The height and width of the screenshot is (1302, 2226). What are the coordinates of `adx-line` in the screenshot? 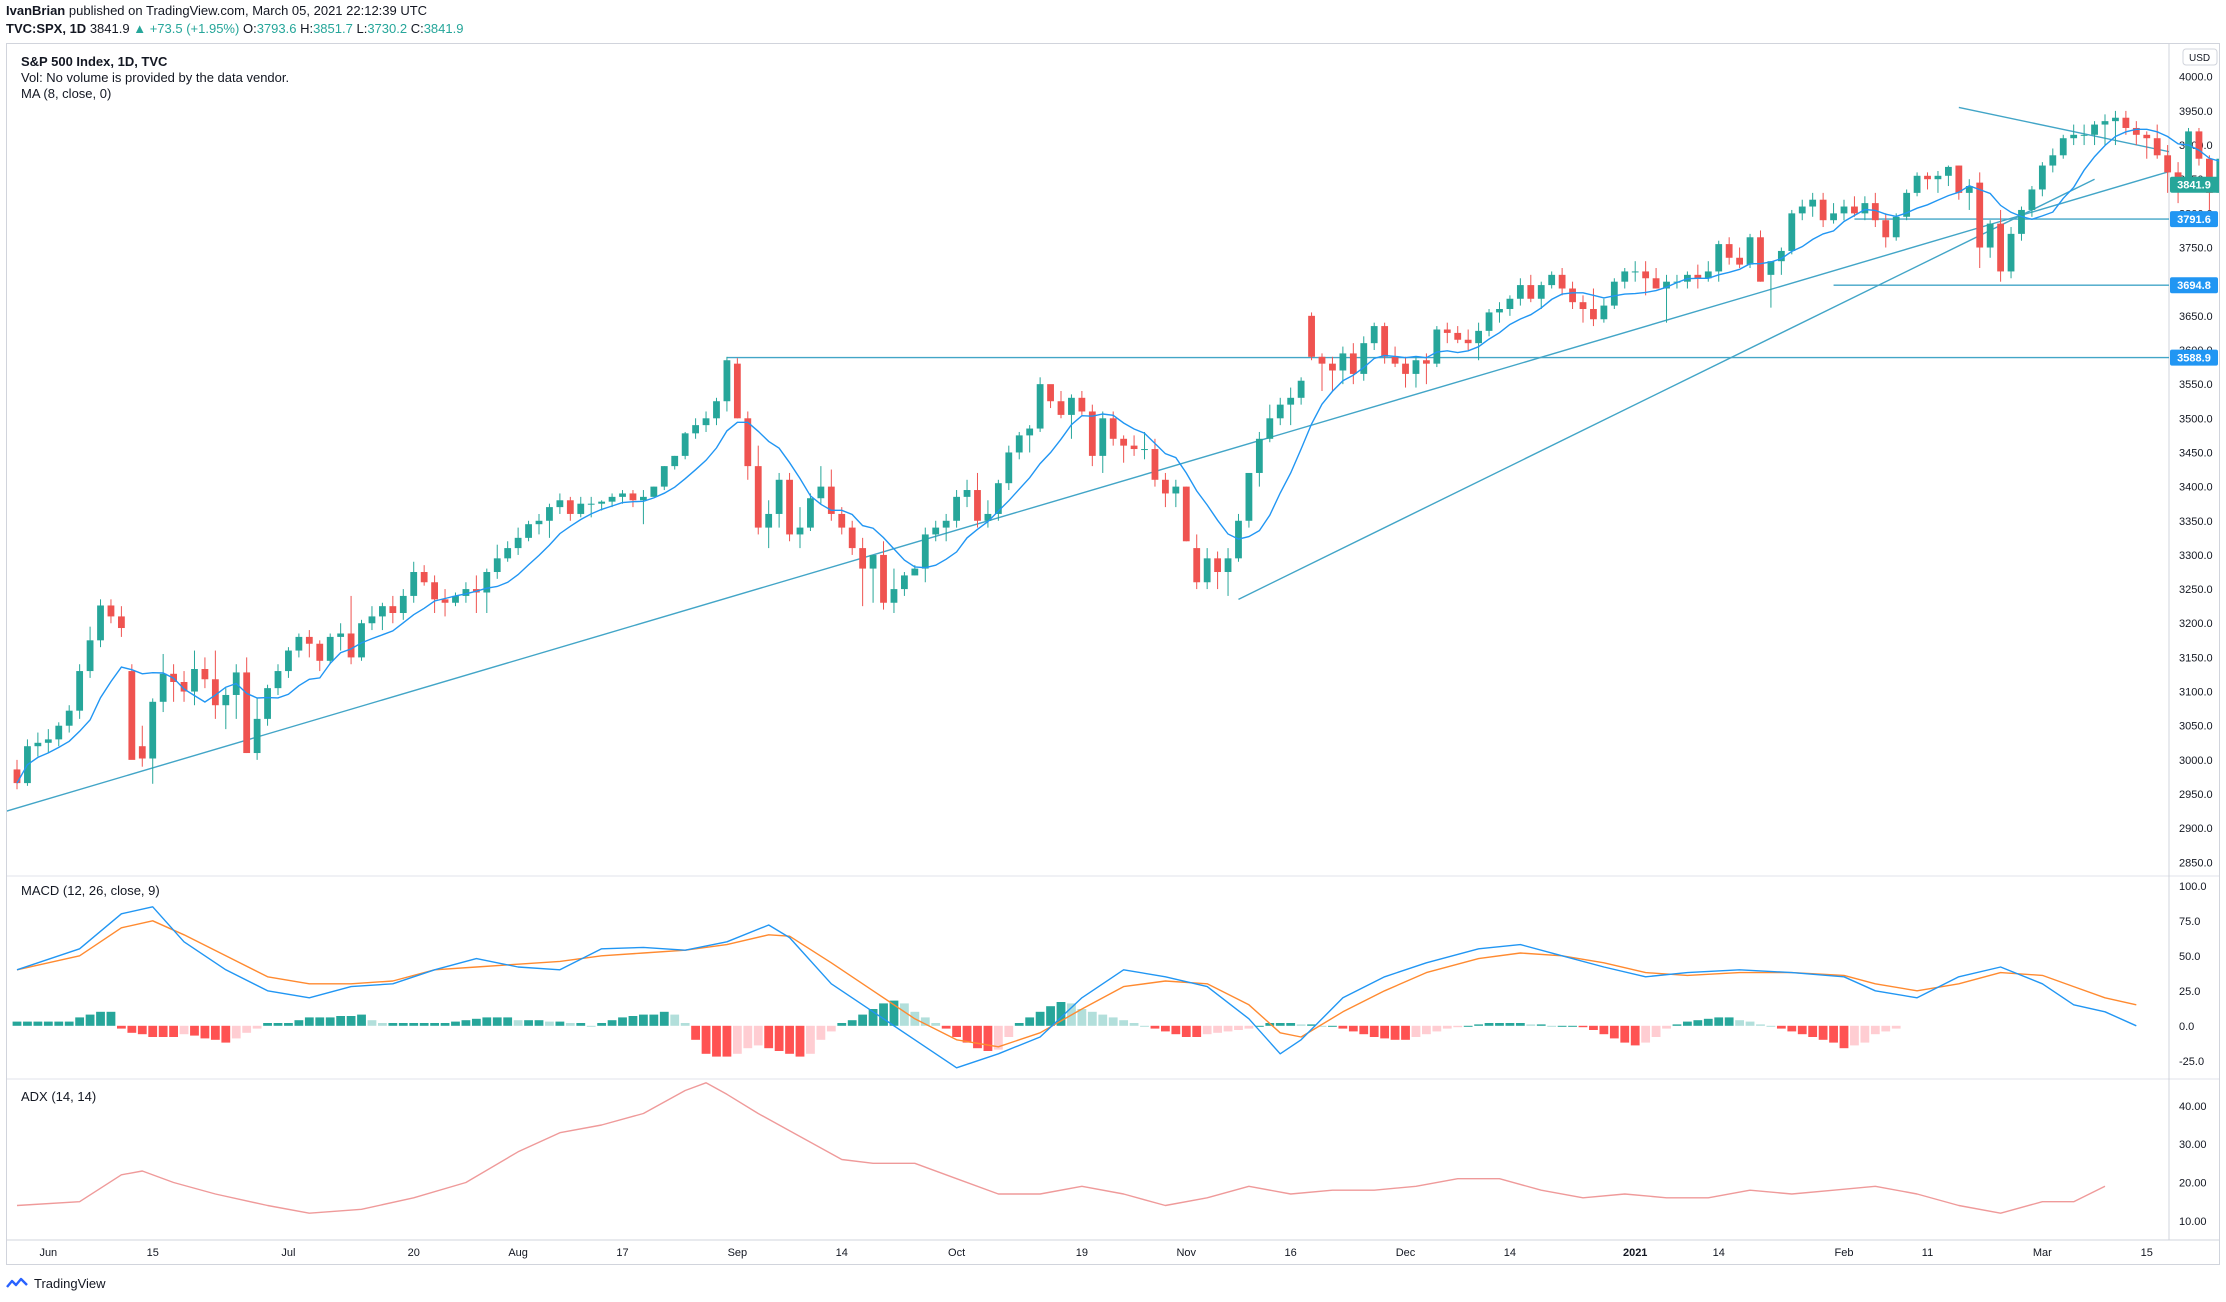 It's located at (1061, 1148).